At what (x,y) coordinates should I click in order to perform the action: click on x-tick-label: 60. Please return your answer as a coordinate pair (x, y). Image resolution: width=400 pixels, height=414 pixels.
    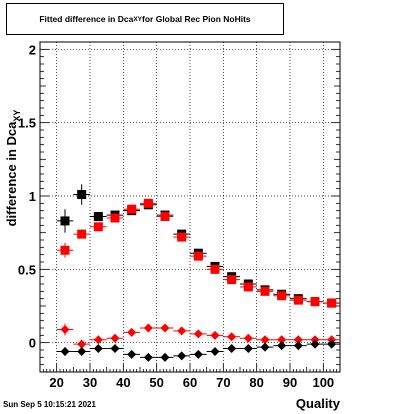
    Looking at the image, I should click on (190, 382).